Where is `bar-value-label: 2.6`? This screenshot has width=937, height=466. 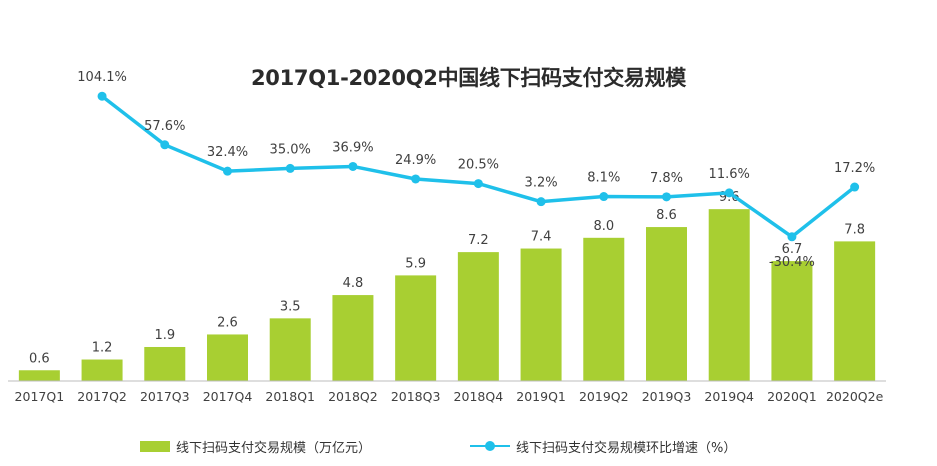 bar-value-label: 2.6 is located at coordinates (227, 322).